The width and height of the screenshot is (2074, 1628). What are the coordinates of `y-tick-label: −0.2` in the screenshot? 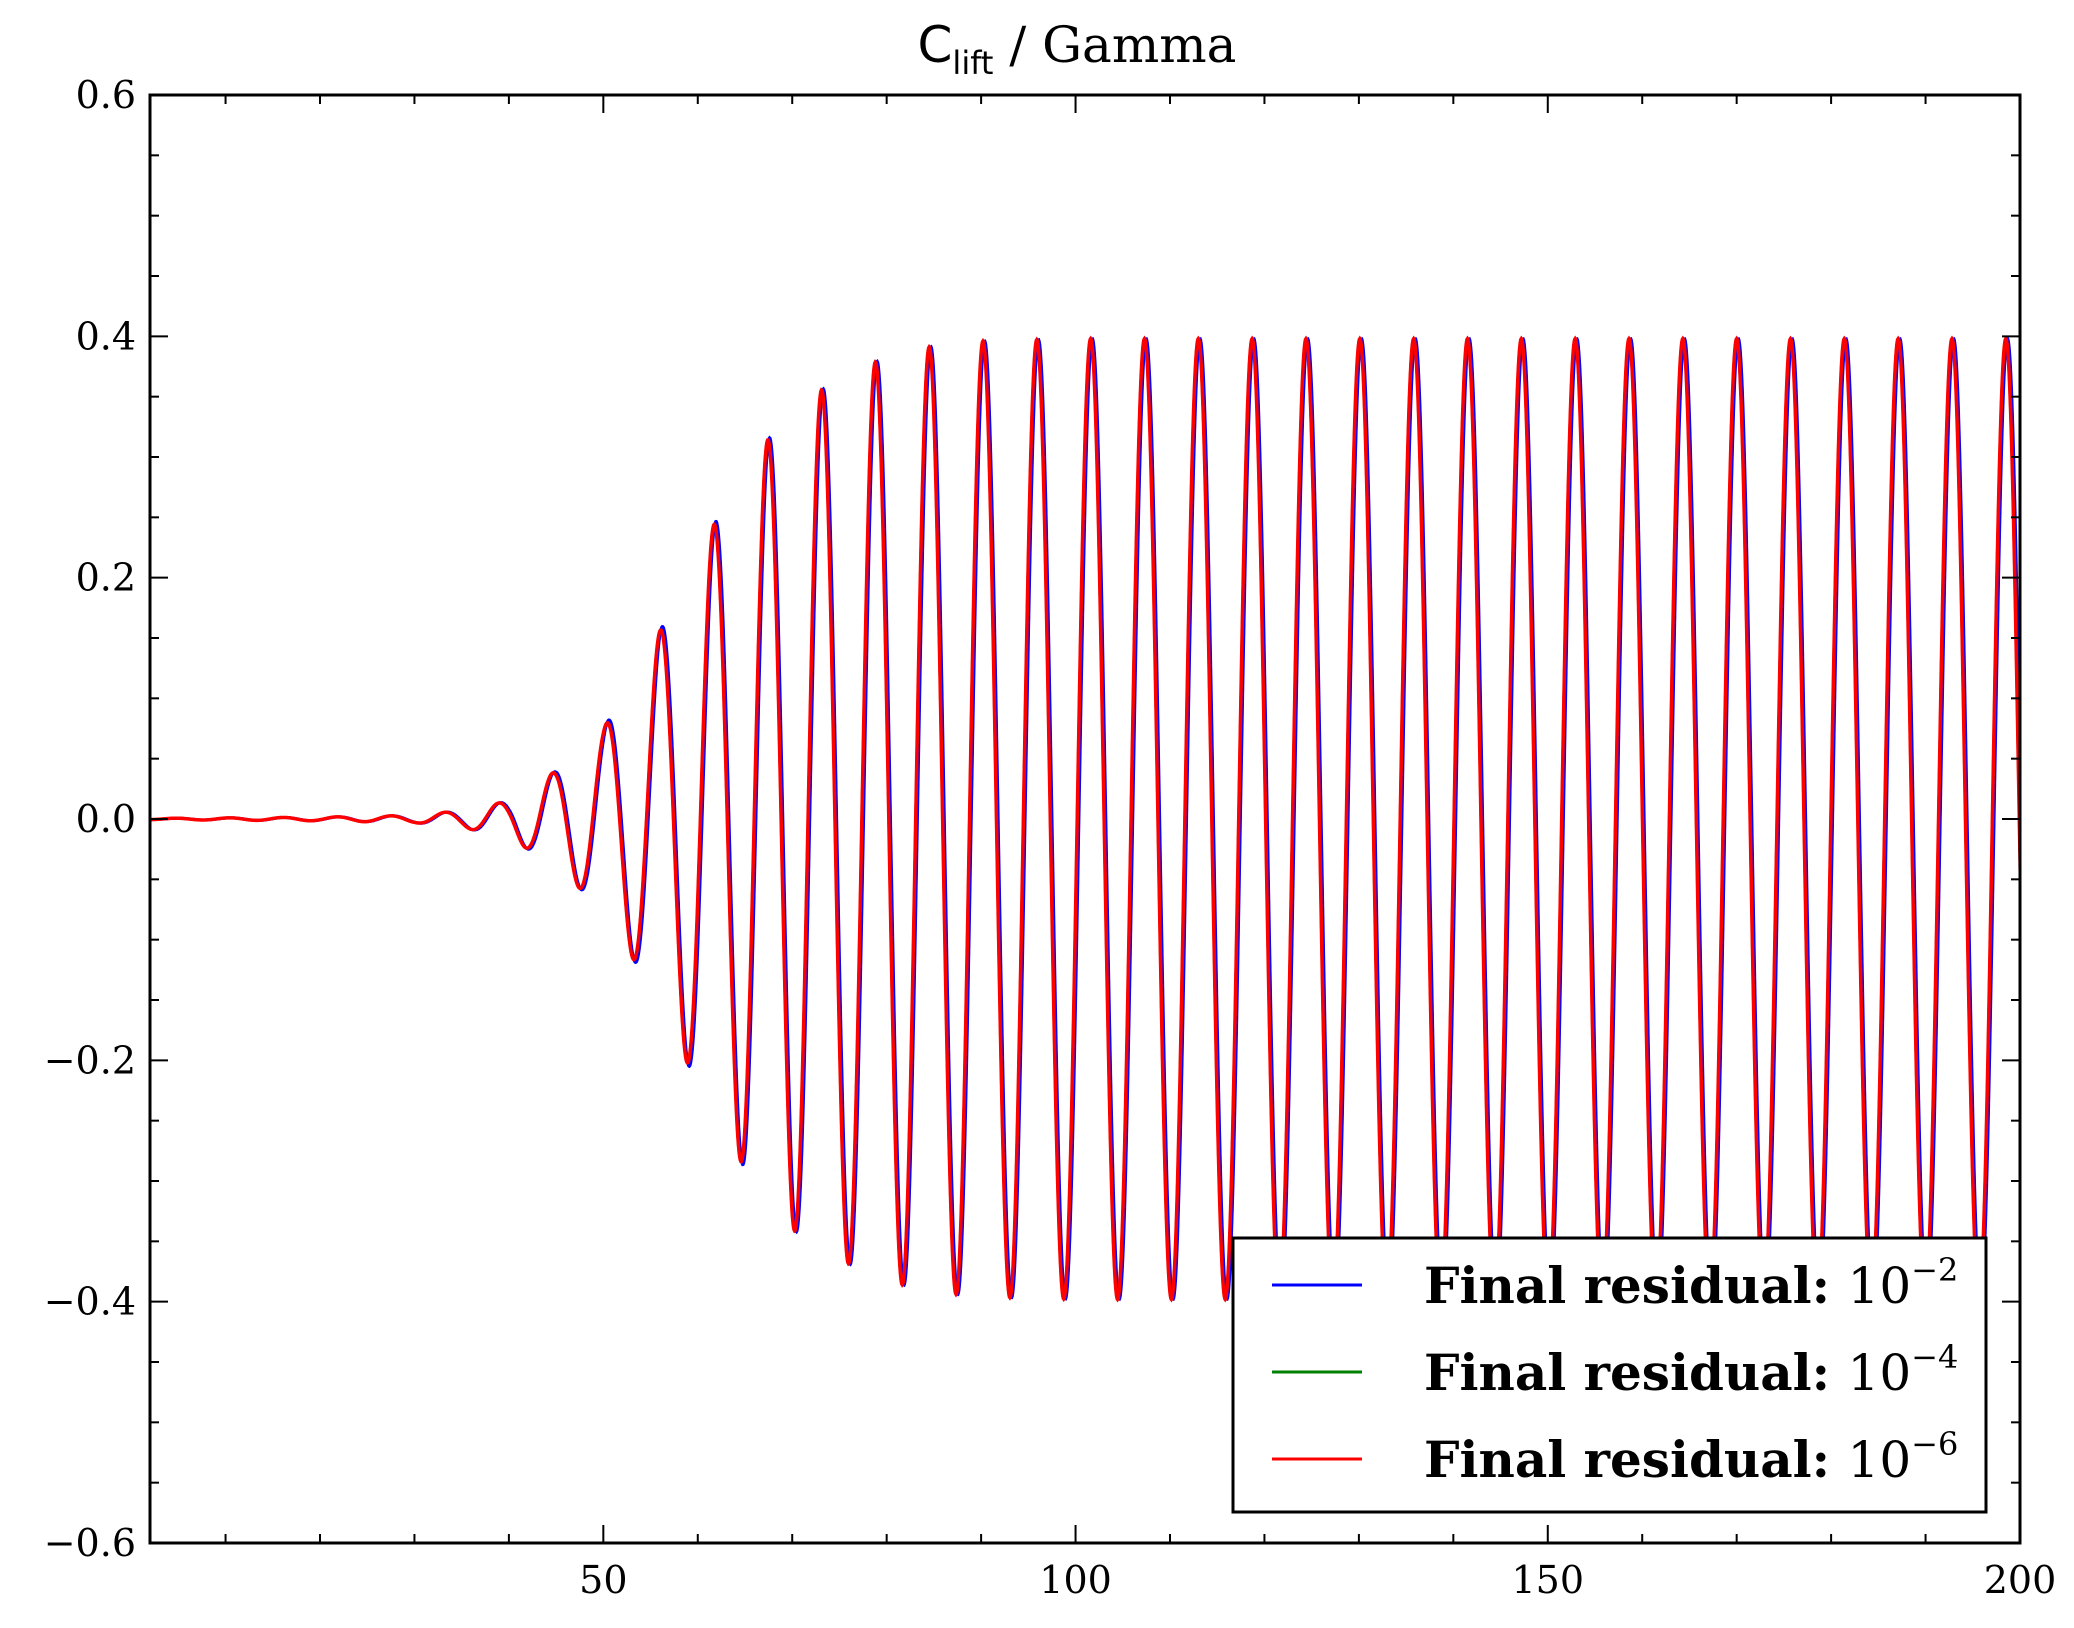 It's located at (90, 1060).